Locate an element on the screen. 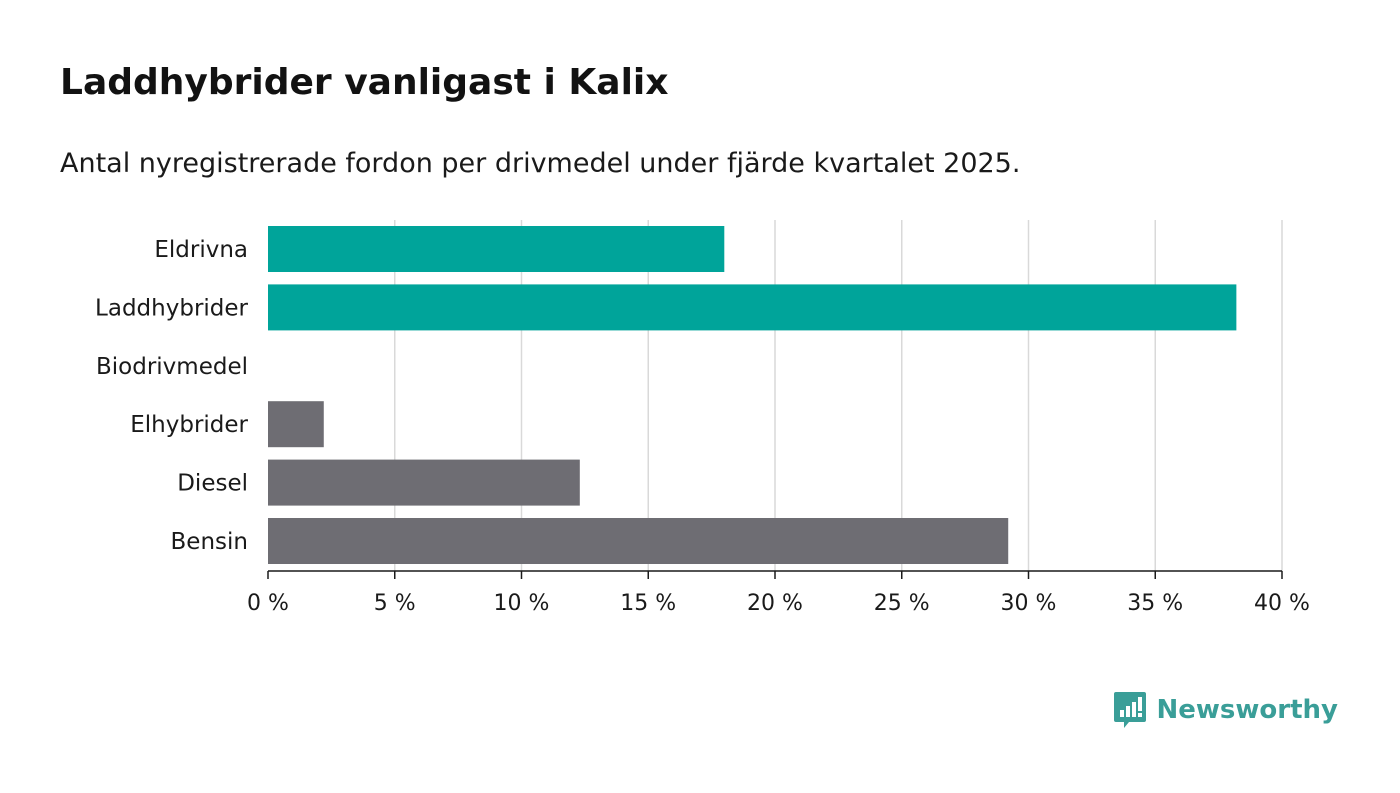  x-tick-label: 5 % is located at coordinates (395, 603).